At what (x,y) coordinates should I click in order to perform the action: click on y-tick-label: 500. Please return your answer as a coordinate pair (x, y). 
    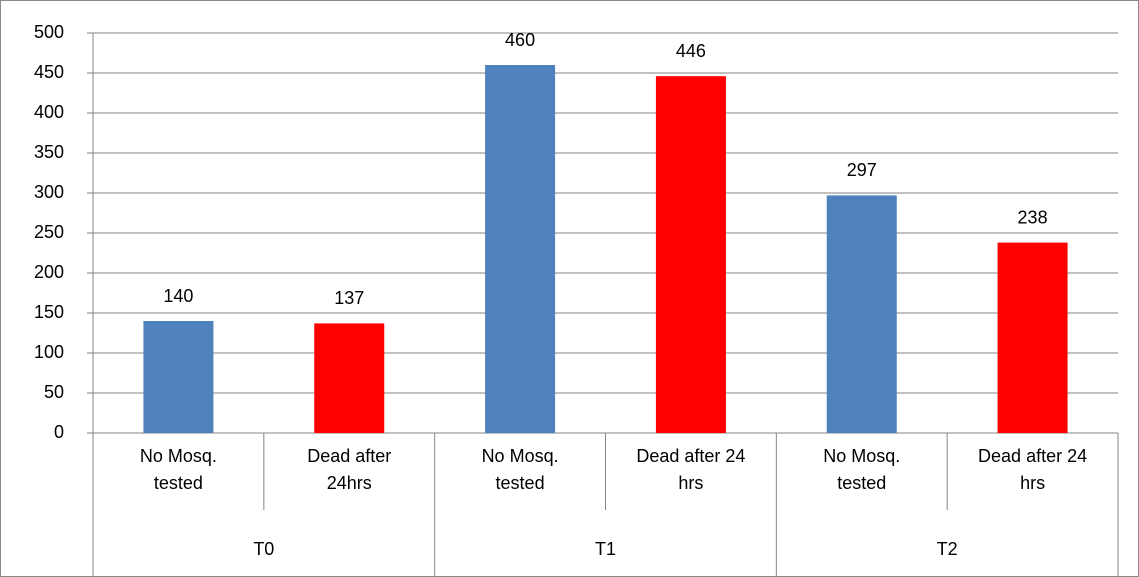
    Looking at the image, I should click on (49, 32).